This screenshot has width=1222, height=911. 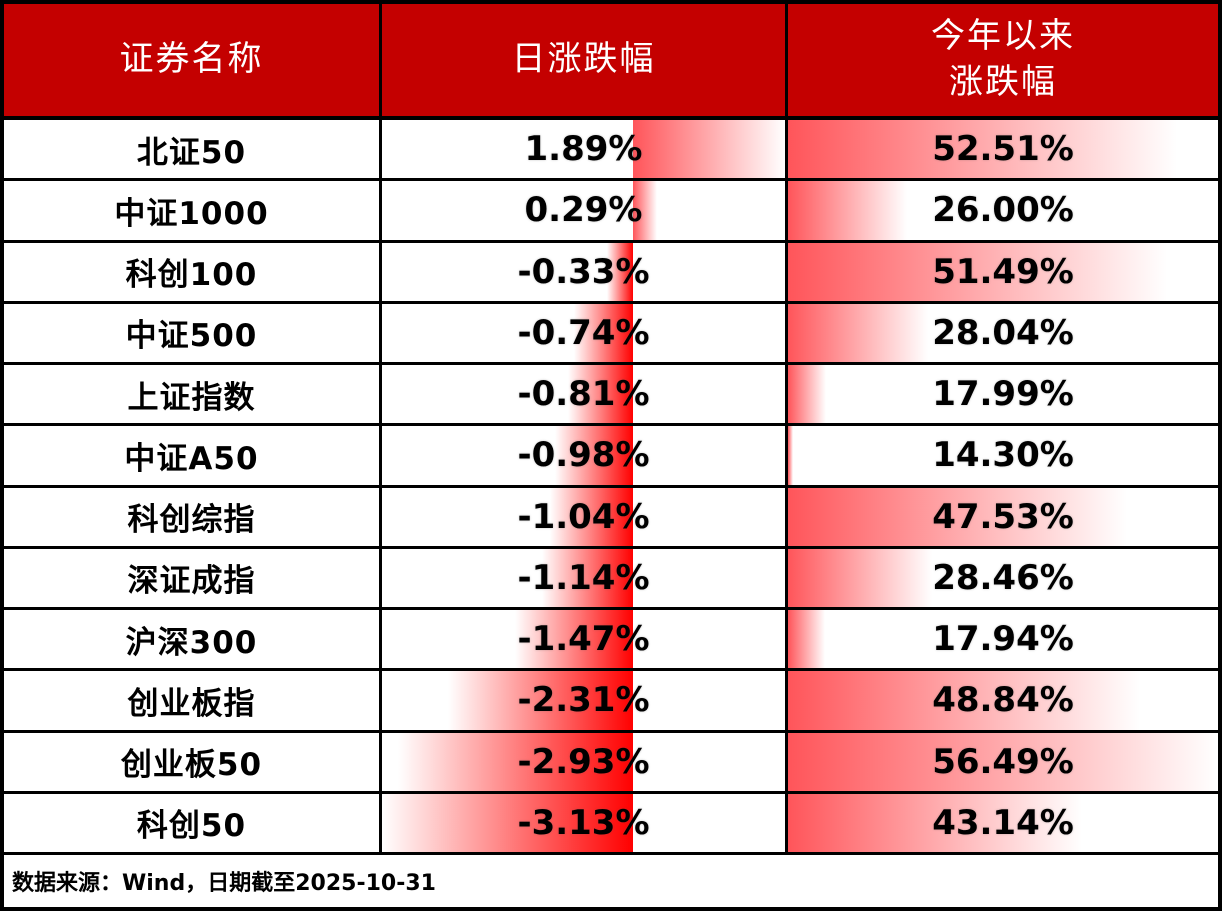 I want to click on ytd-change-value: 14.30%, so click(x=1003, y=455).